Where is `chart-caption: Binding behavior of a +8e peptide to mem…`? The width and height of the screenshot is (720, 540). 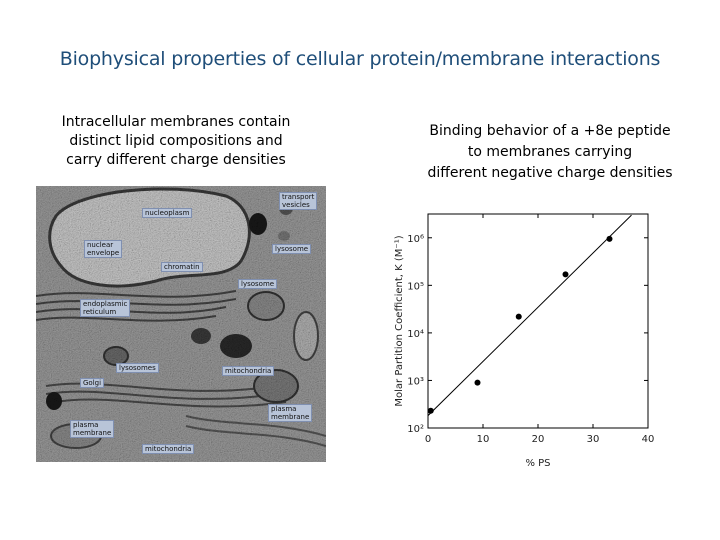
chart-caption: Binding behavior of a +8e peptide to mem… is located at coordinates (550, 152).